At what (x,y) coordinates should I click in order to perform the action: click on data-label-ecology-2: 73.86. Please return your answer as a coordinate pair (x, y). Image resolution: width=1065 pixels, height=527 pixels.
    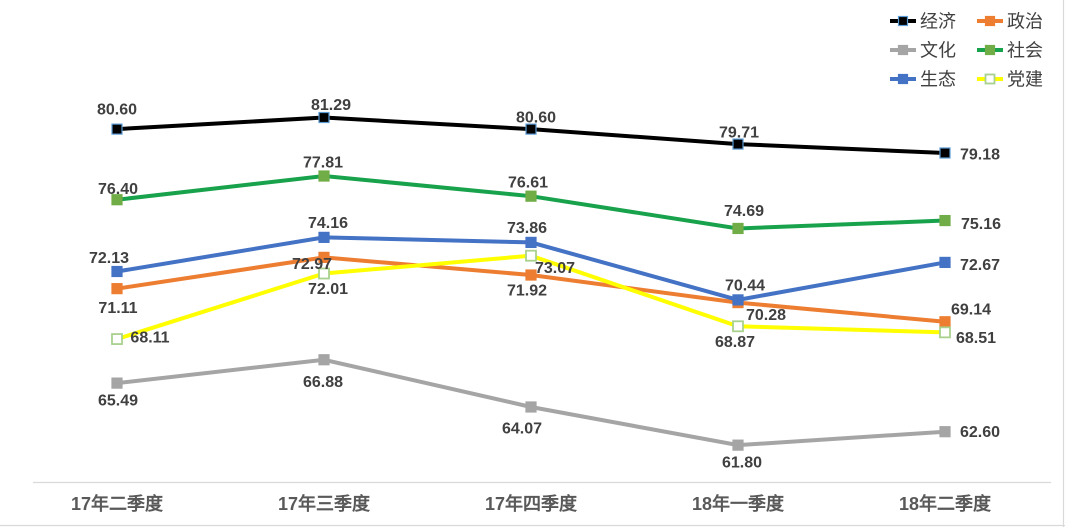
    Looking at the image, I should click on (527, 228).